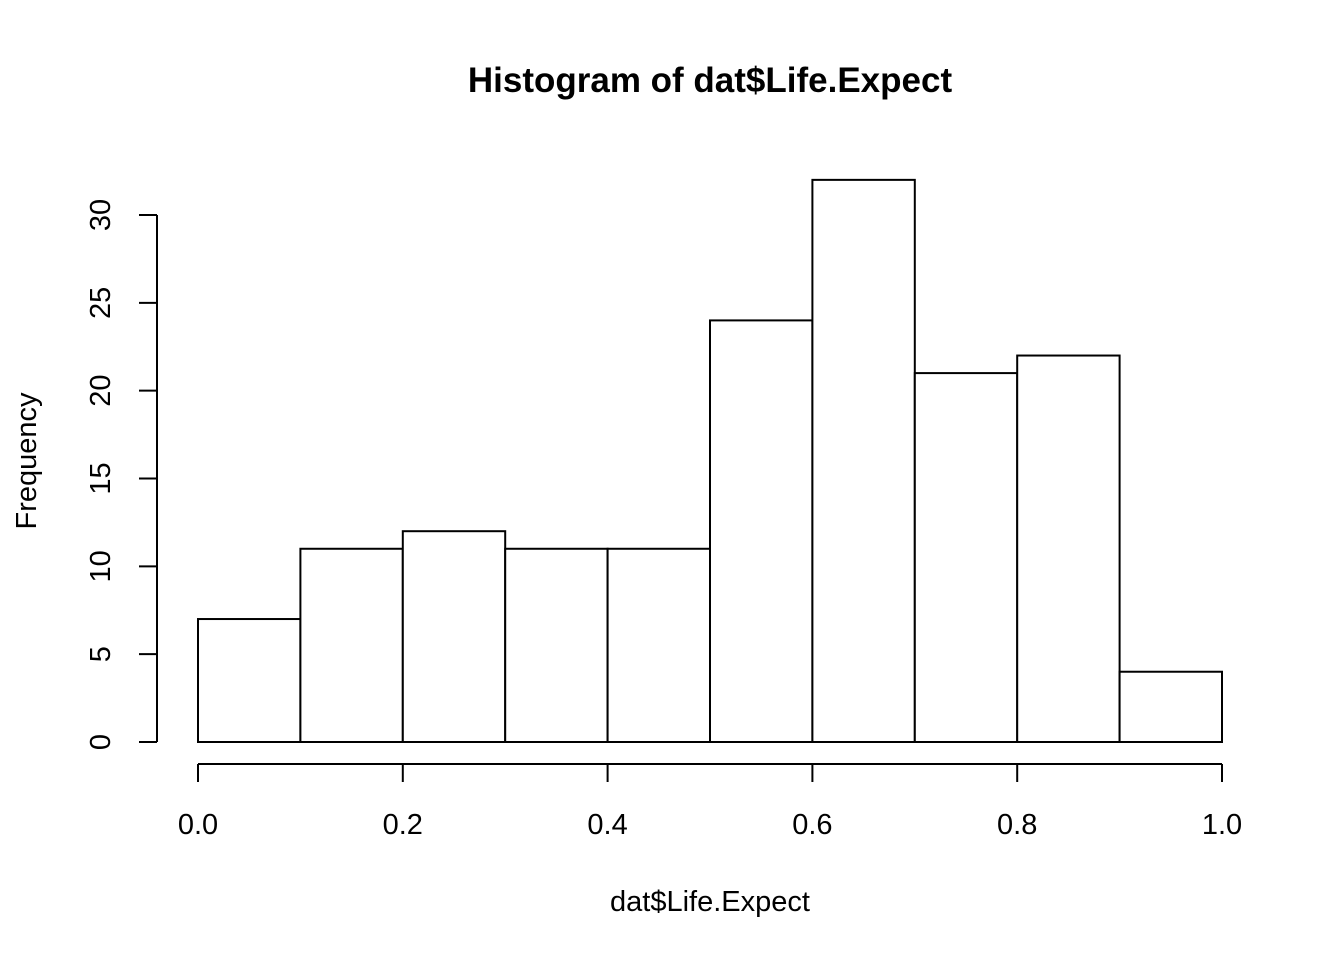 Image resolution: width=1344 pixels, height=960 pixels. What do you see at coordinates (101, 478) in the screenshot?
I see `y-tick-label-3: 15` at bounding box center [101, 478].